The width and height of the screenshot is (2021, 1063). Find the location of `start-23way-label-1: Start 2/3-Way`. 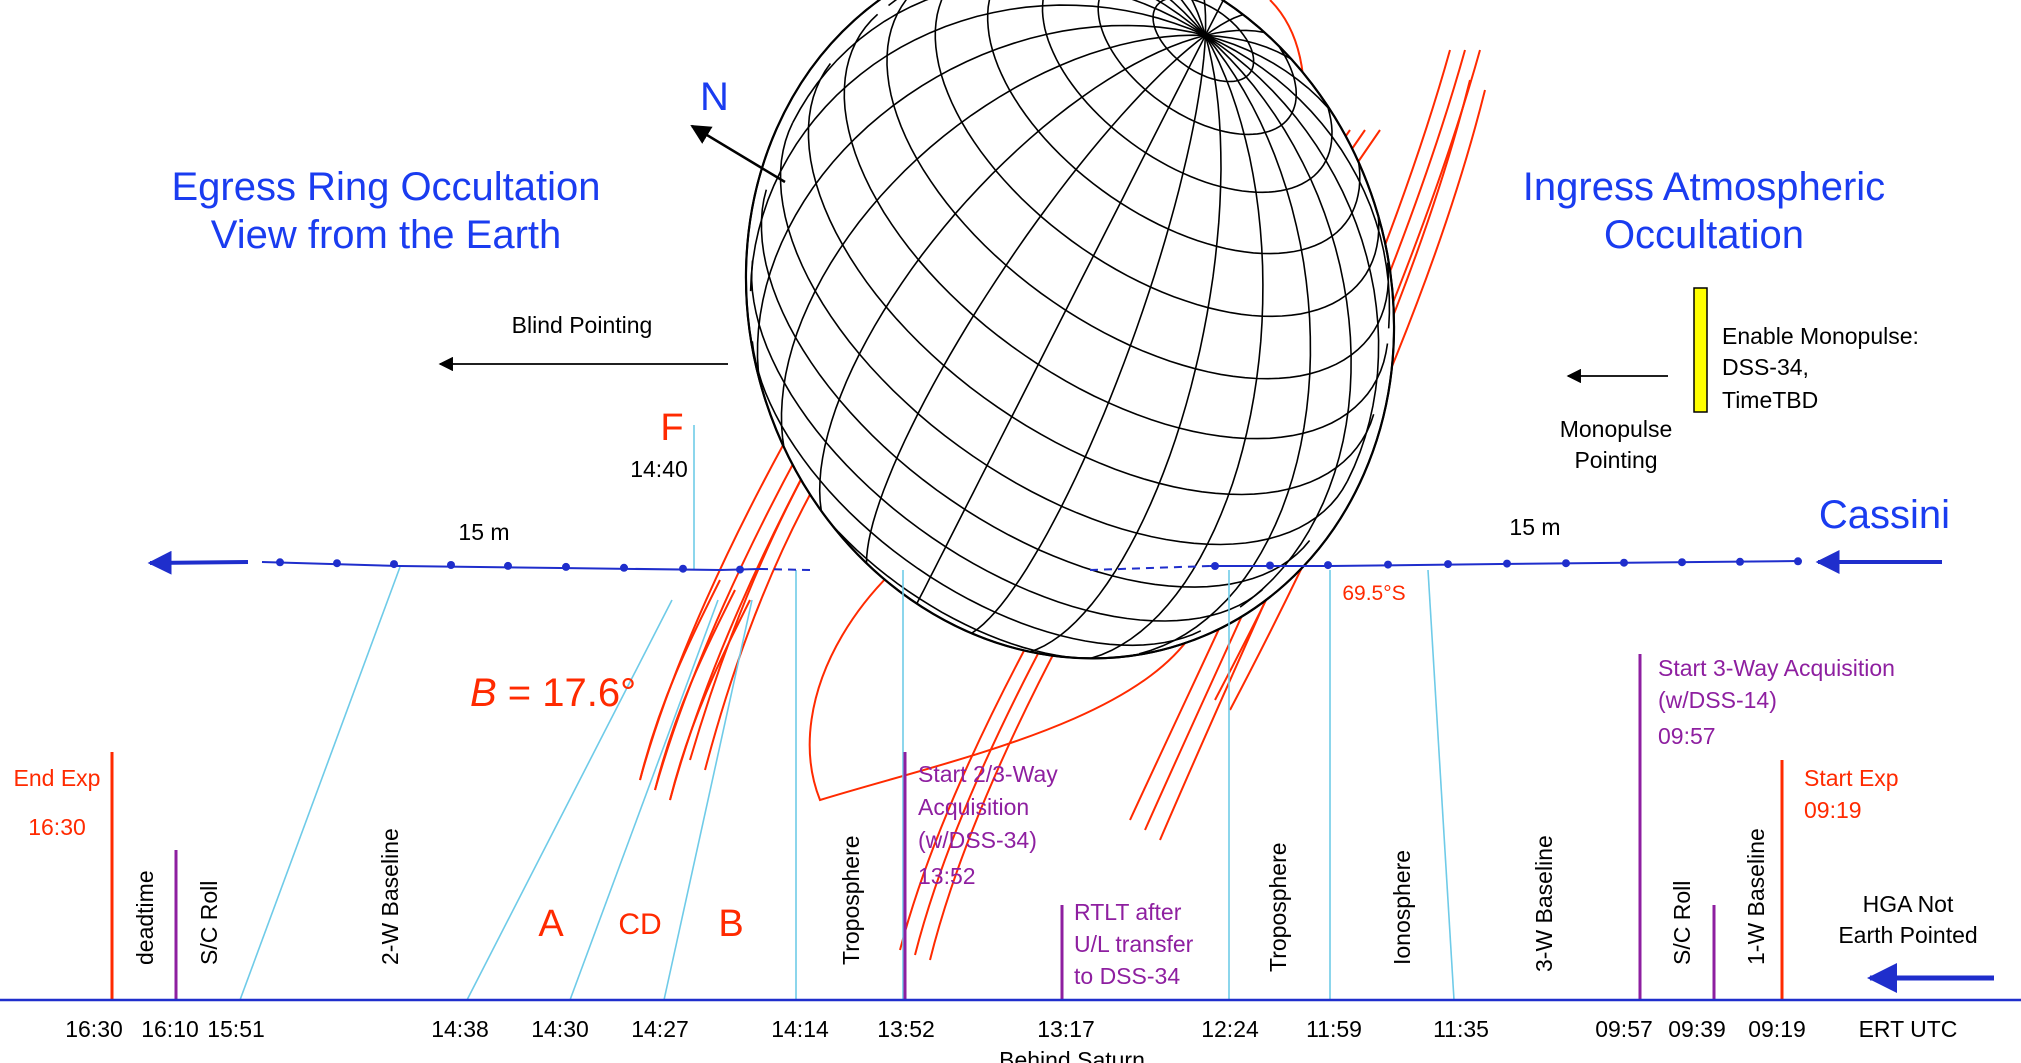

start-23way-label-1: Start 2/3-Way is located at coordinates (988, 774).